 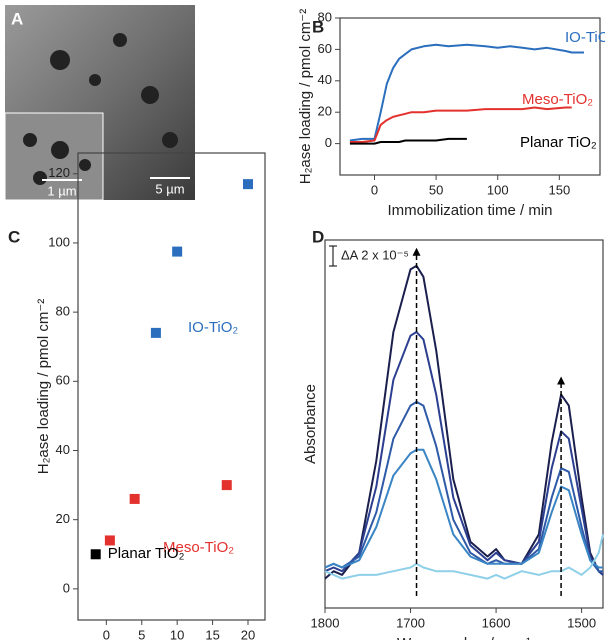 I want to click on x-axis-label: Immobilization time / min, so click(x=469, y=210).